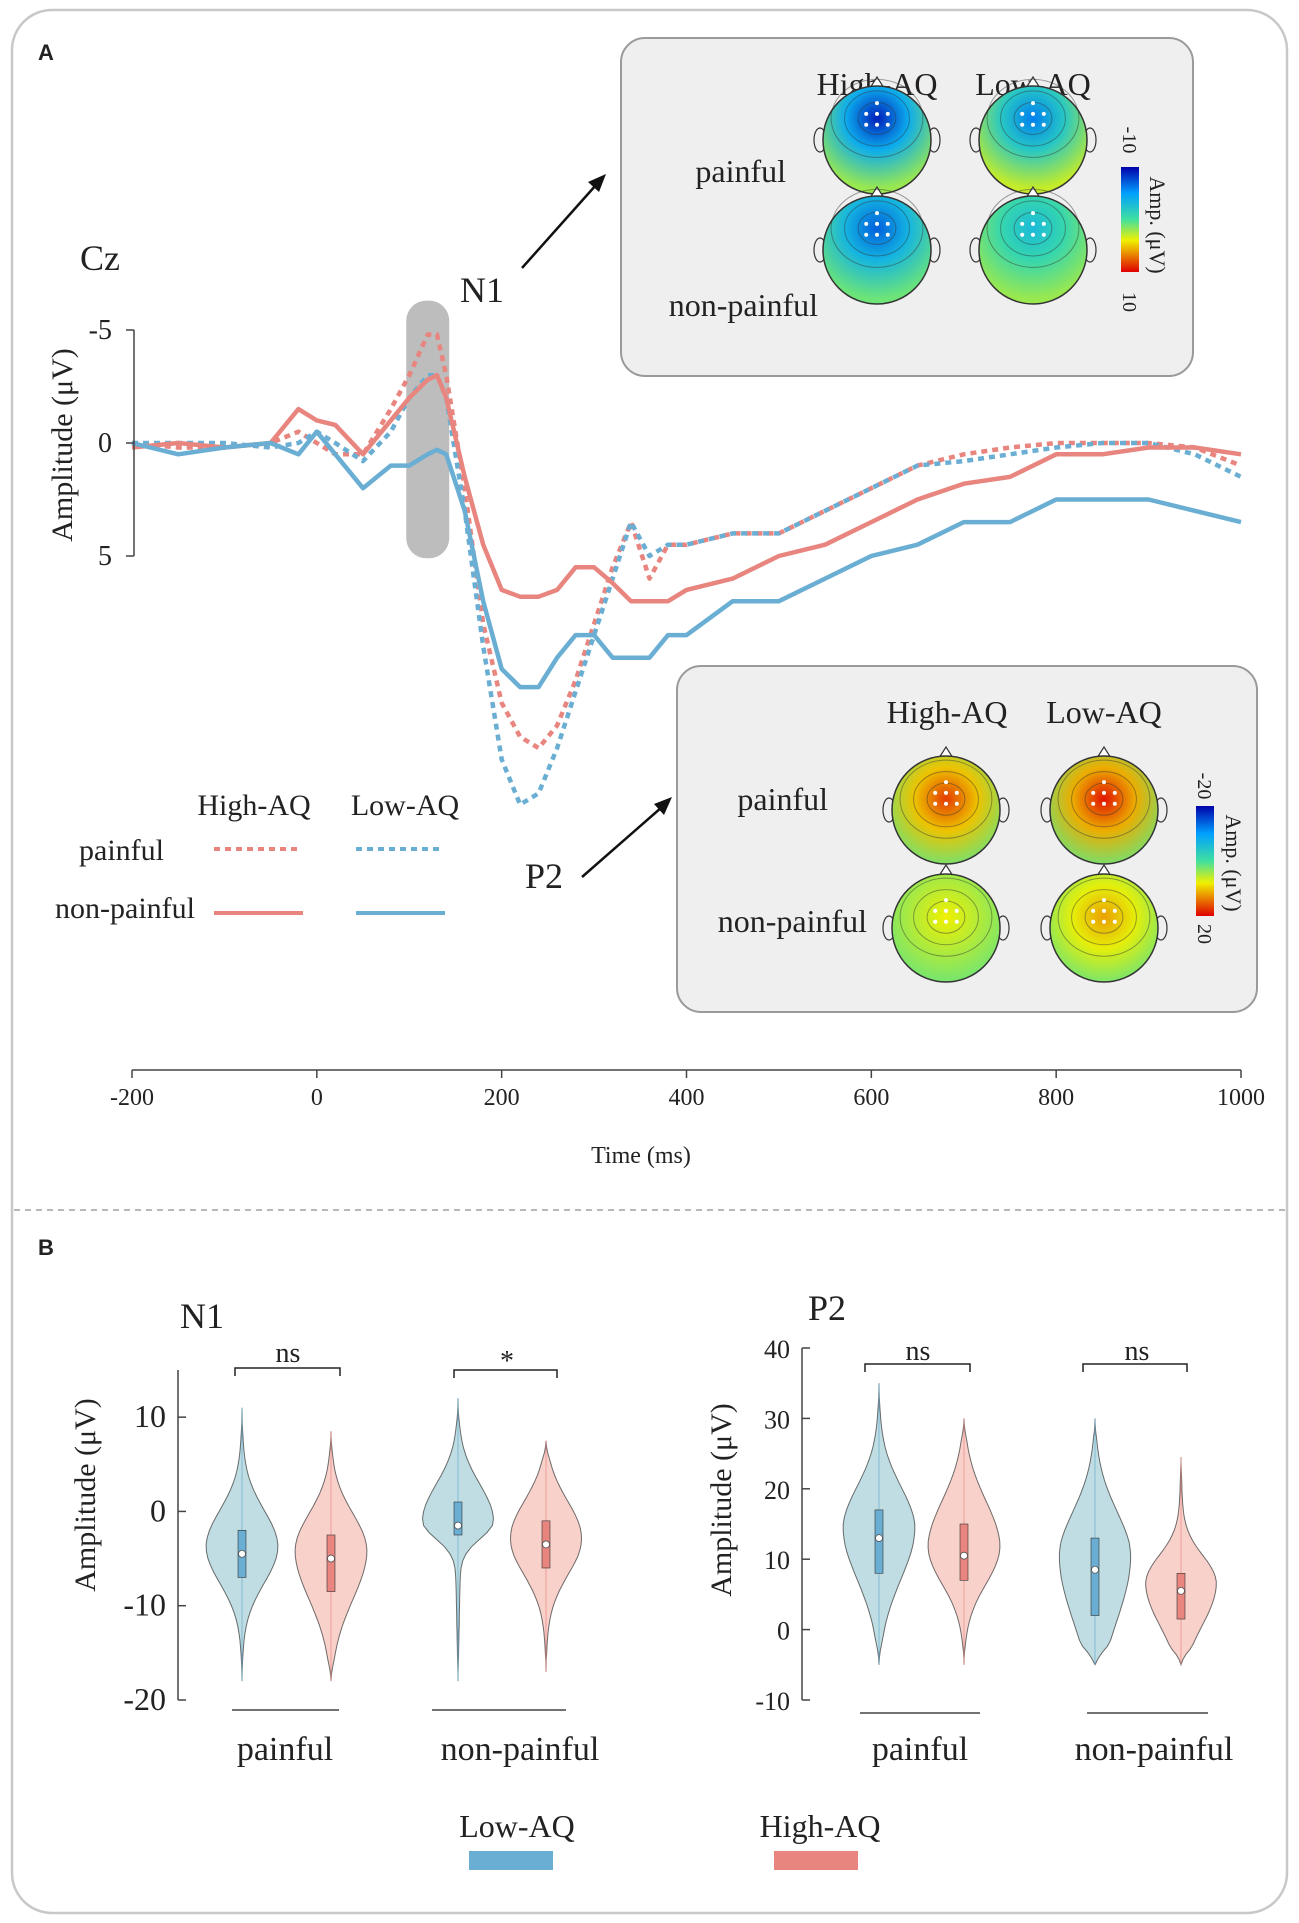  Describe the element at coordinates (669, 1839) in the screenshot. I see `violin-legend: Low-AQ High-AQ` at that location.